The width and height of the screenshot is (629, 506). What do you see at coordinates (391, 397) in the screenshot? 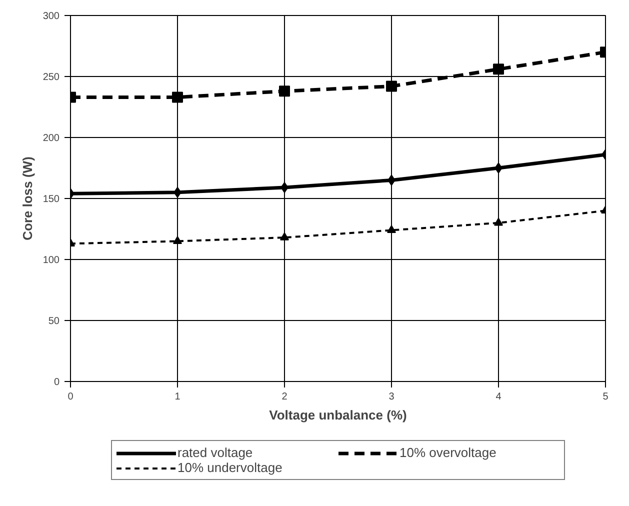
I see `x-tick-label: 3` at bounding box center [391, 397].